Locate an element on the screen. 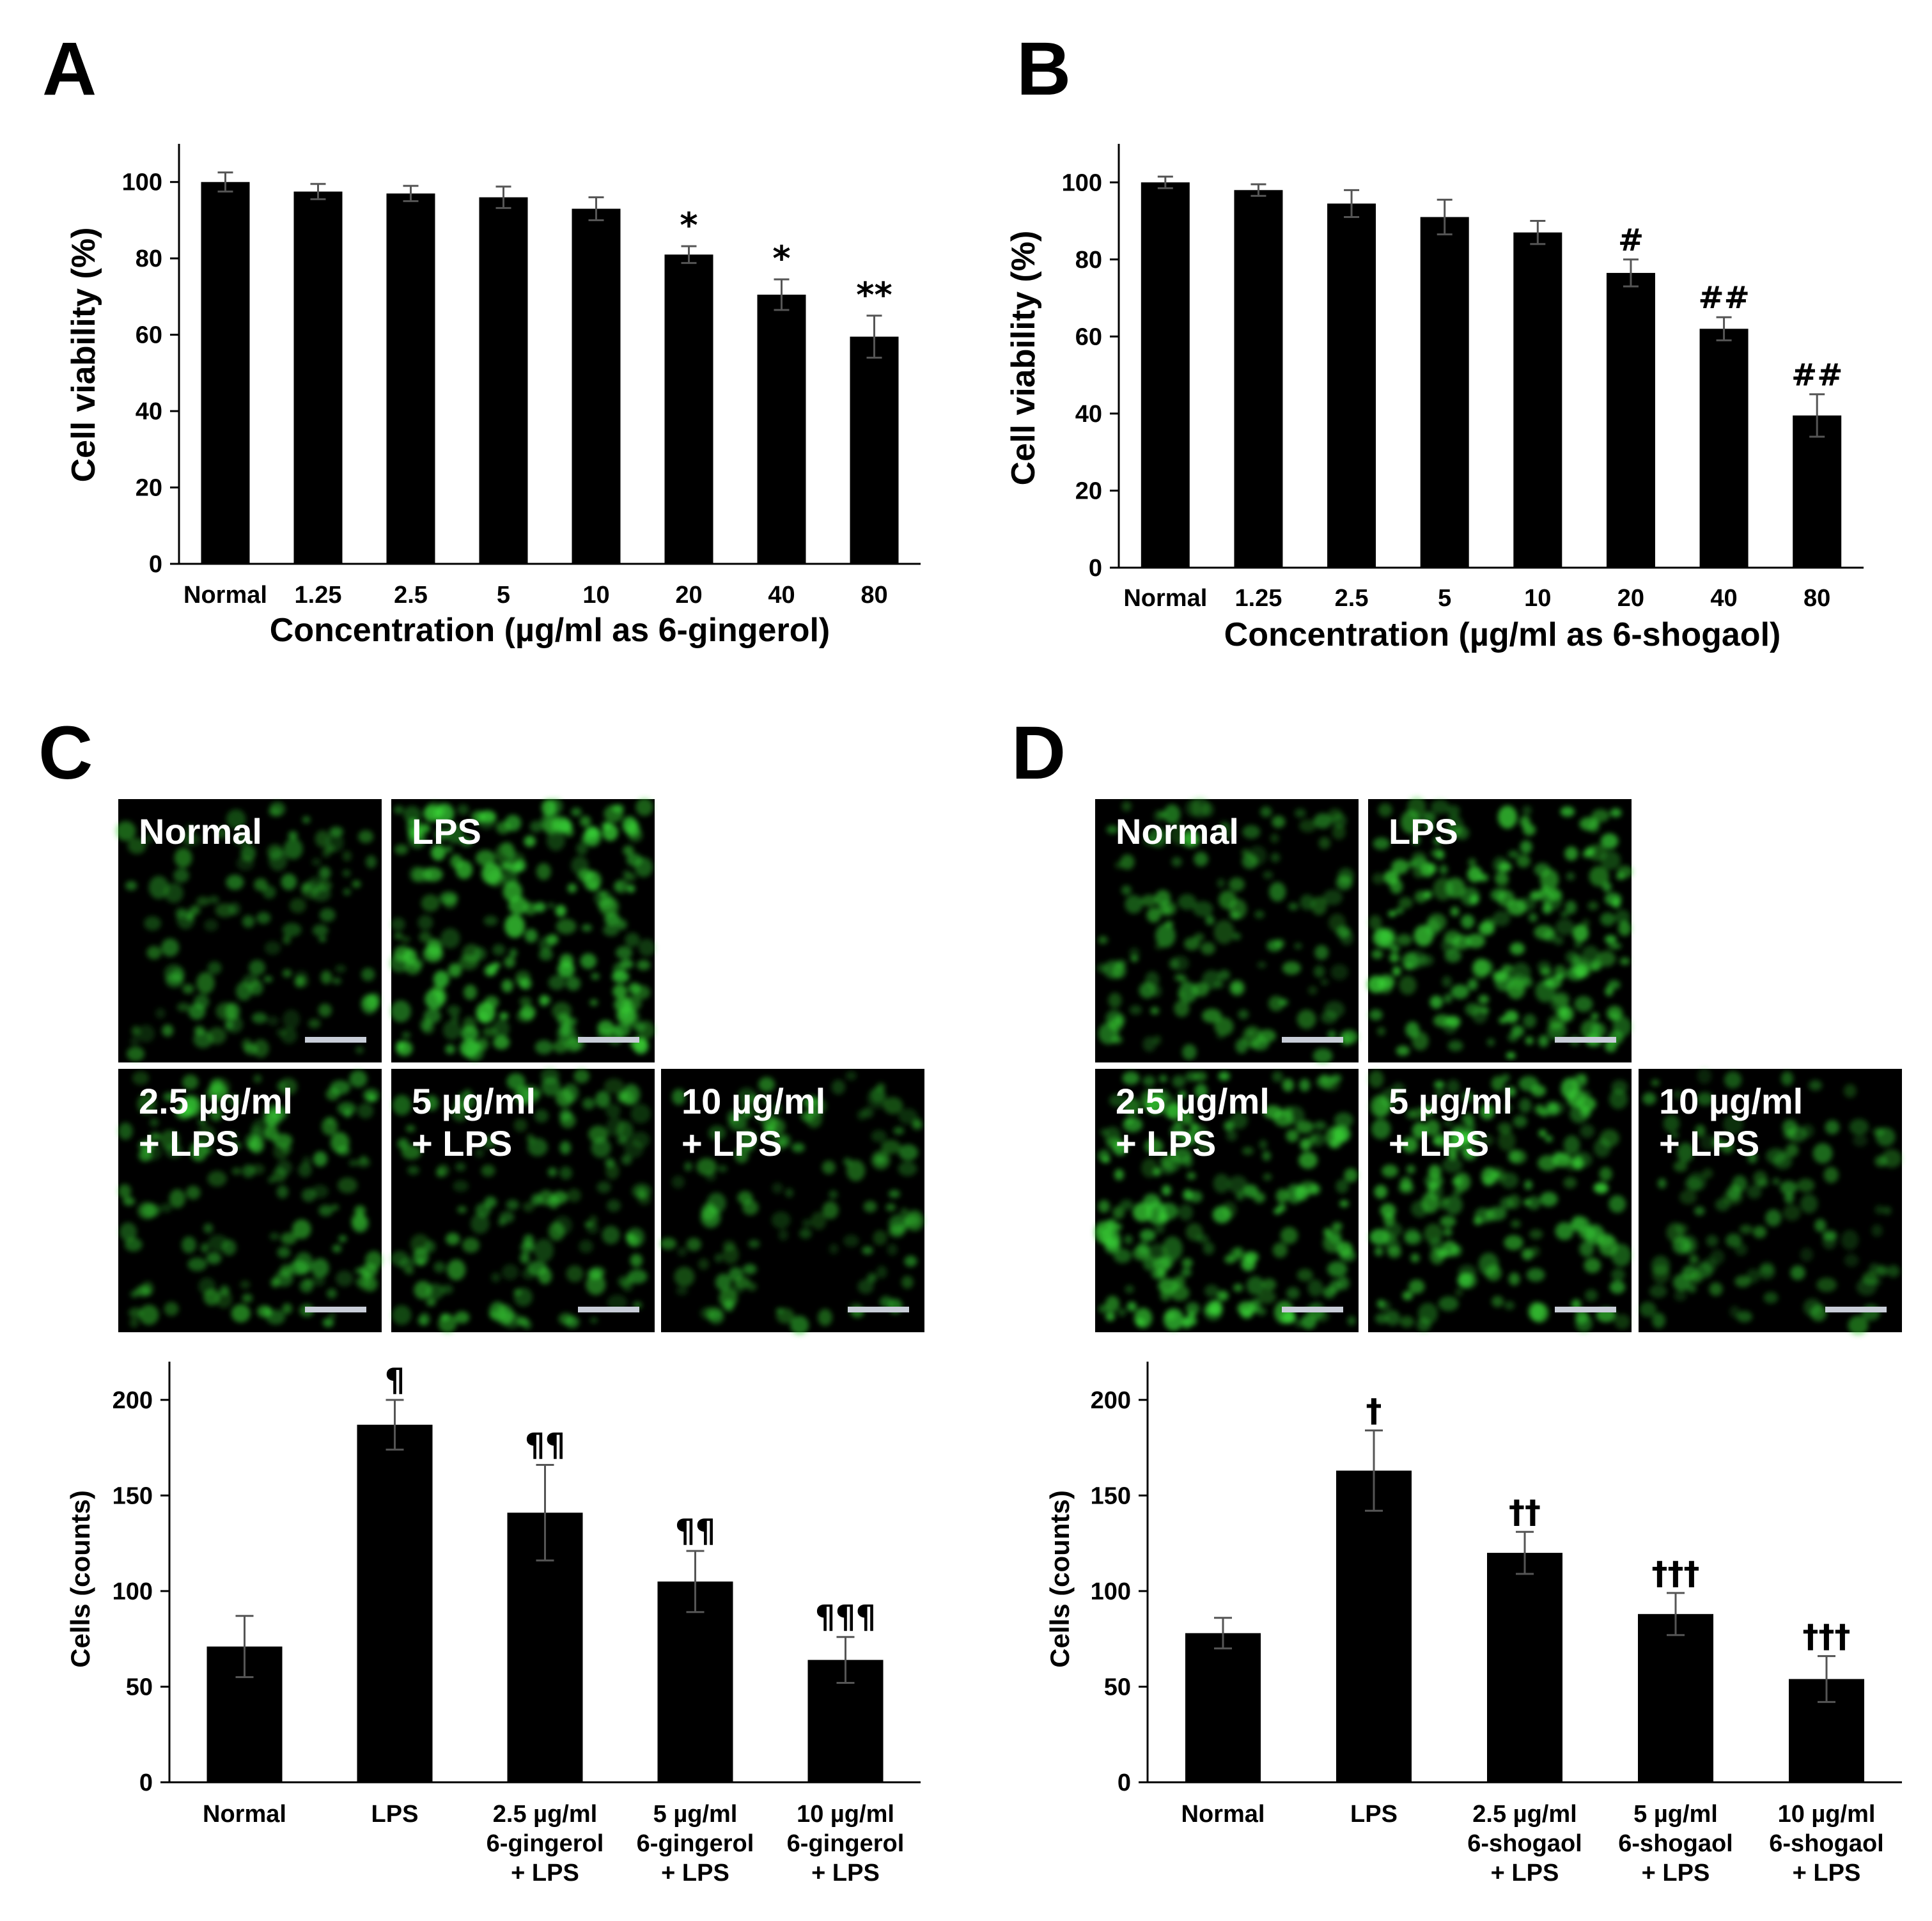  micrograph-label: Normal is located at coordinates (1177, 831).